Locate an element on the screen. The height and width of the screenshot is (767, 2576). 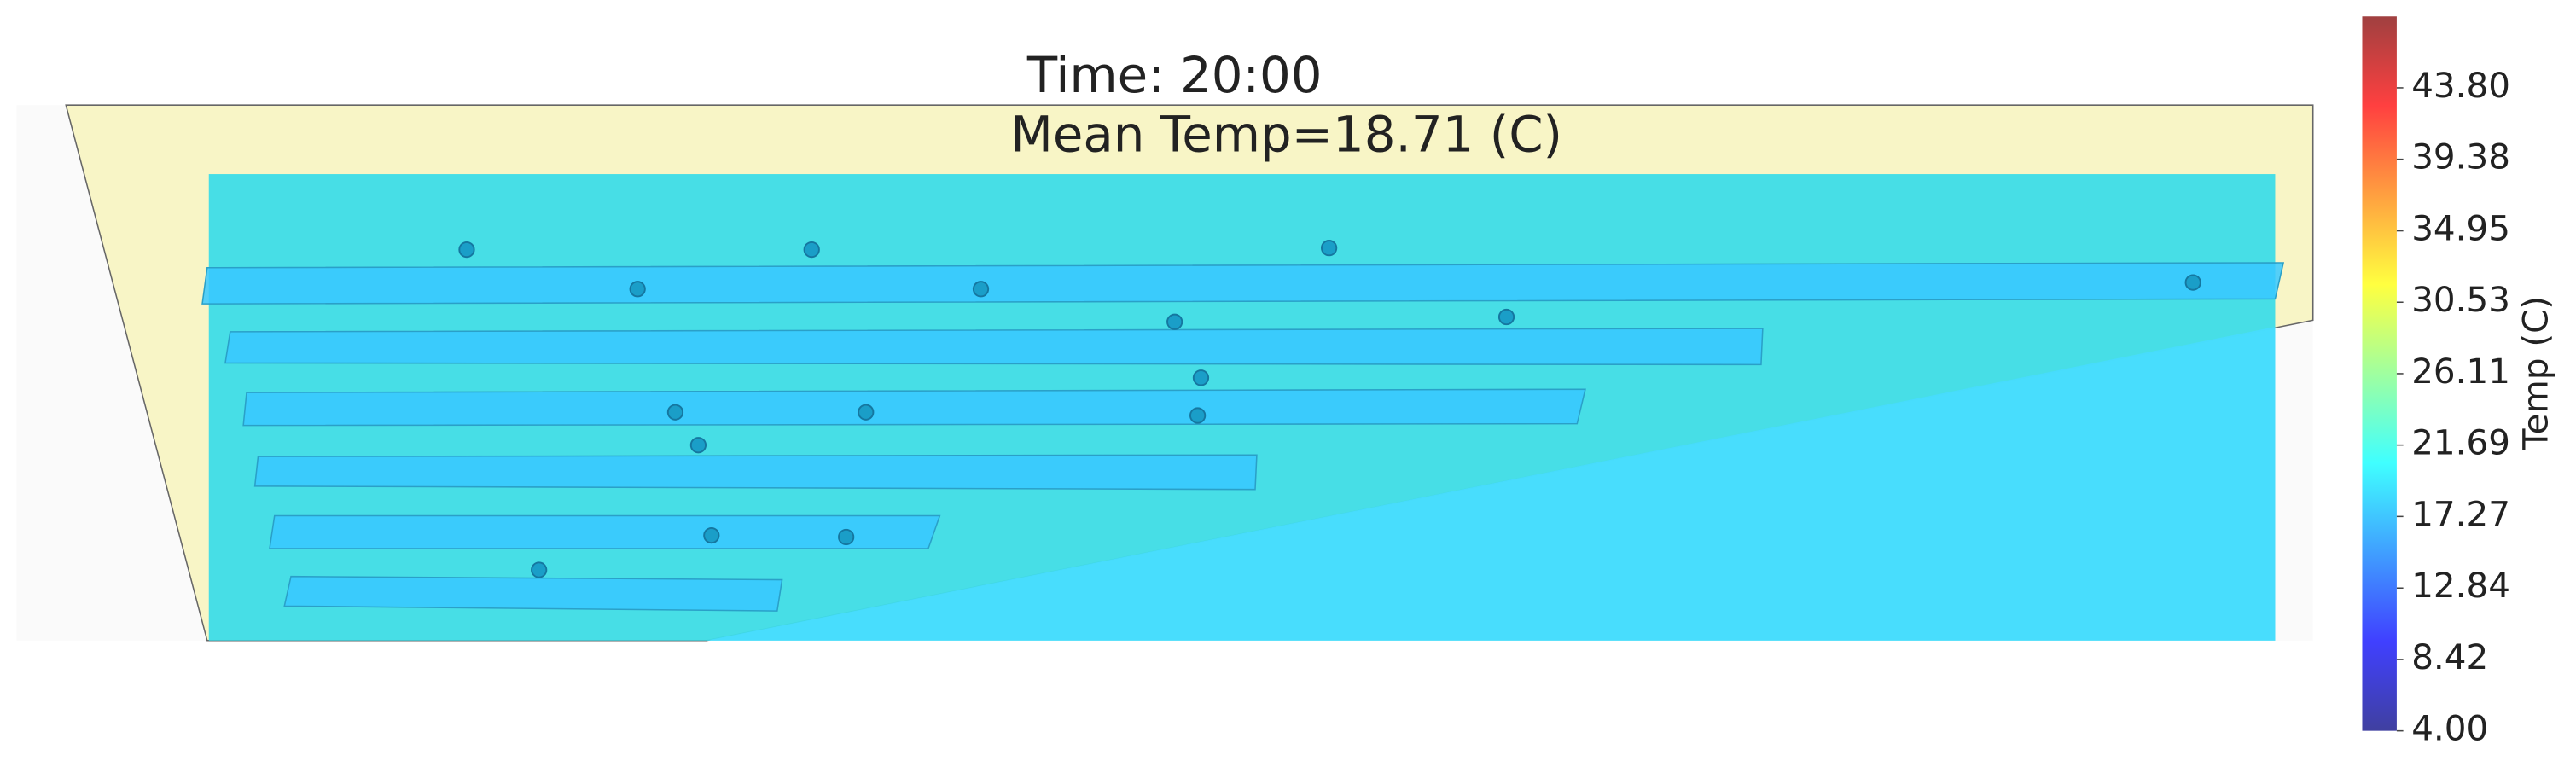
colorbar-tick-label: 17.27 is located at coordinates (2460, 513).